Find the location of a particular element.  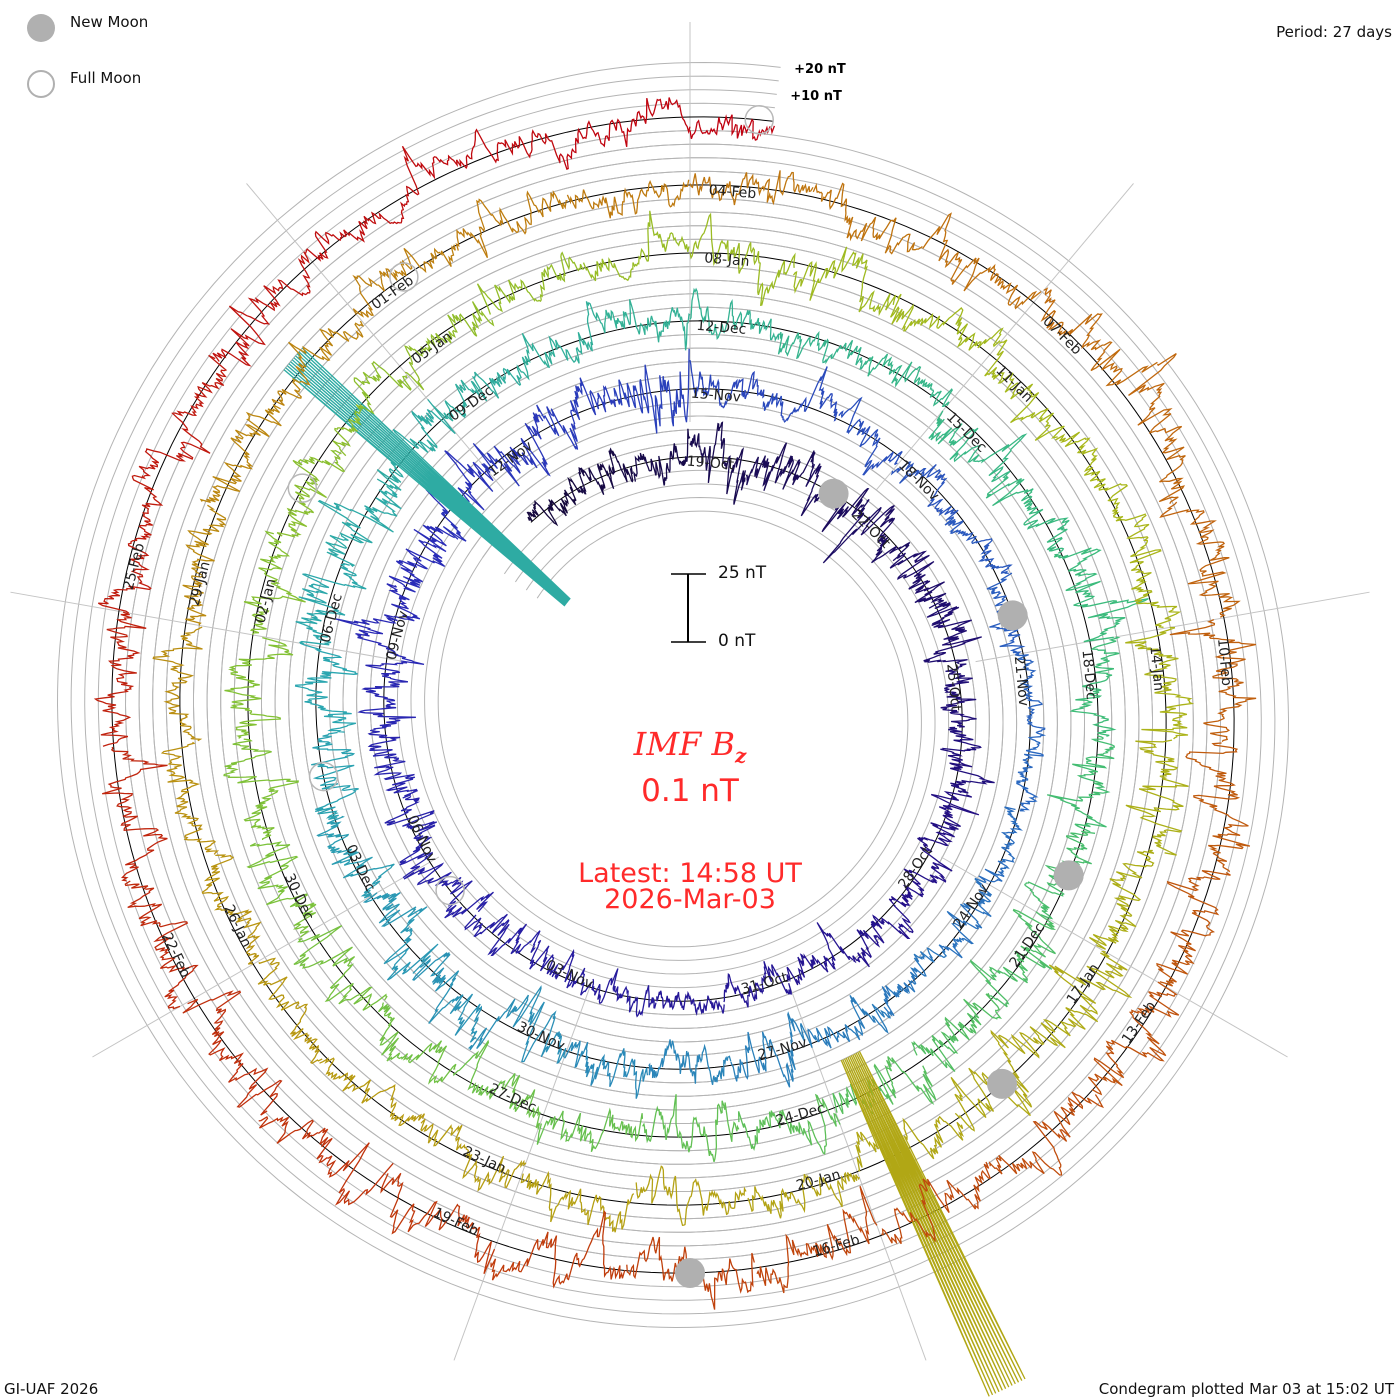

date-label: 14-Jan is located at coordinates (1156, 668).